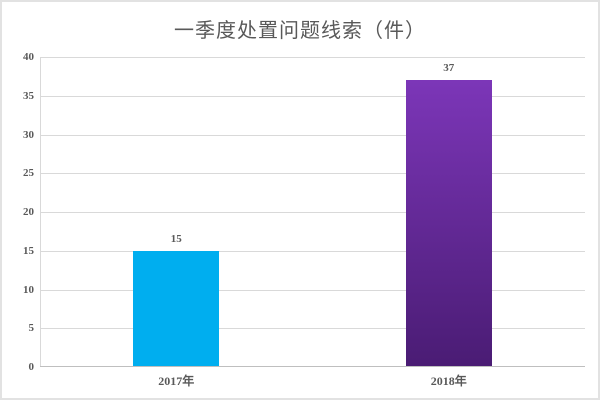  I want to click on data-label-2017: 15, so click(176, 238).